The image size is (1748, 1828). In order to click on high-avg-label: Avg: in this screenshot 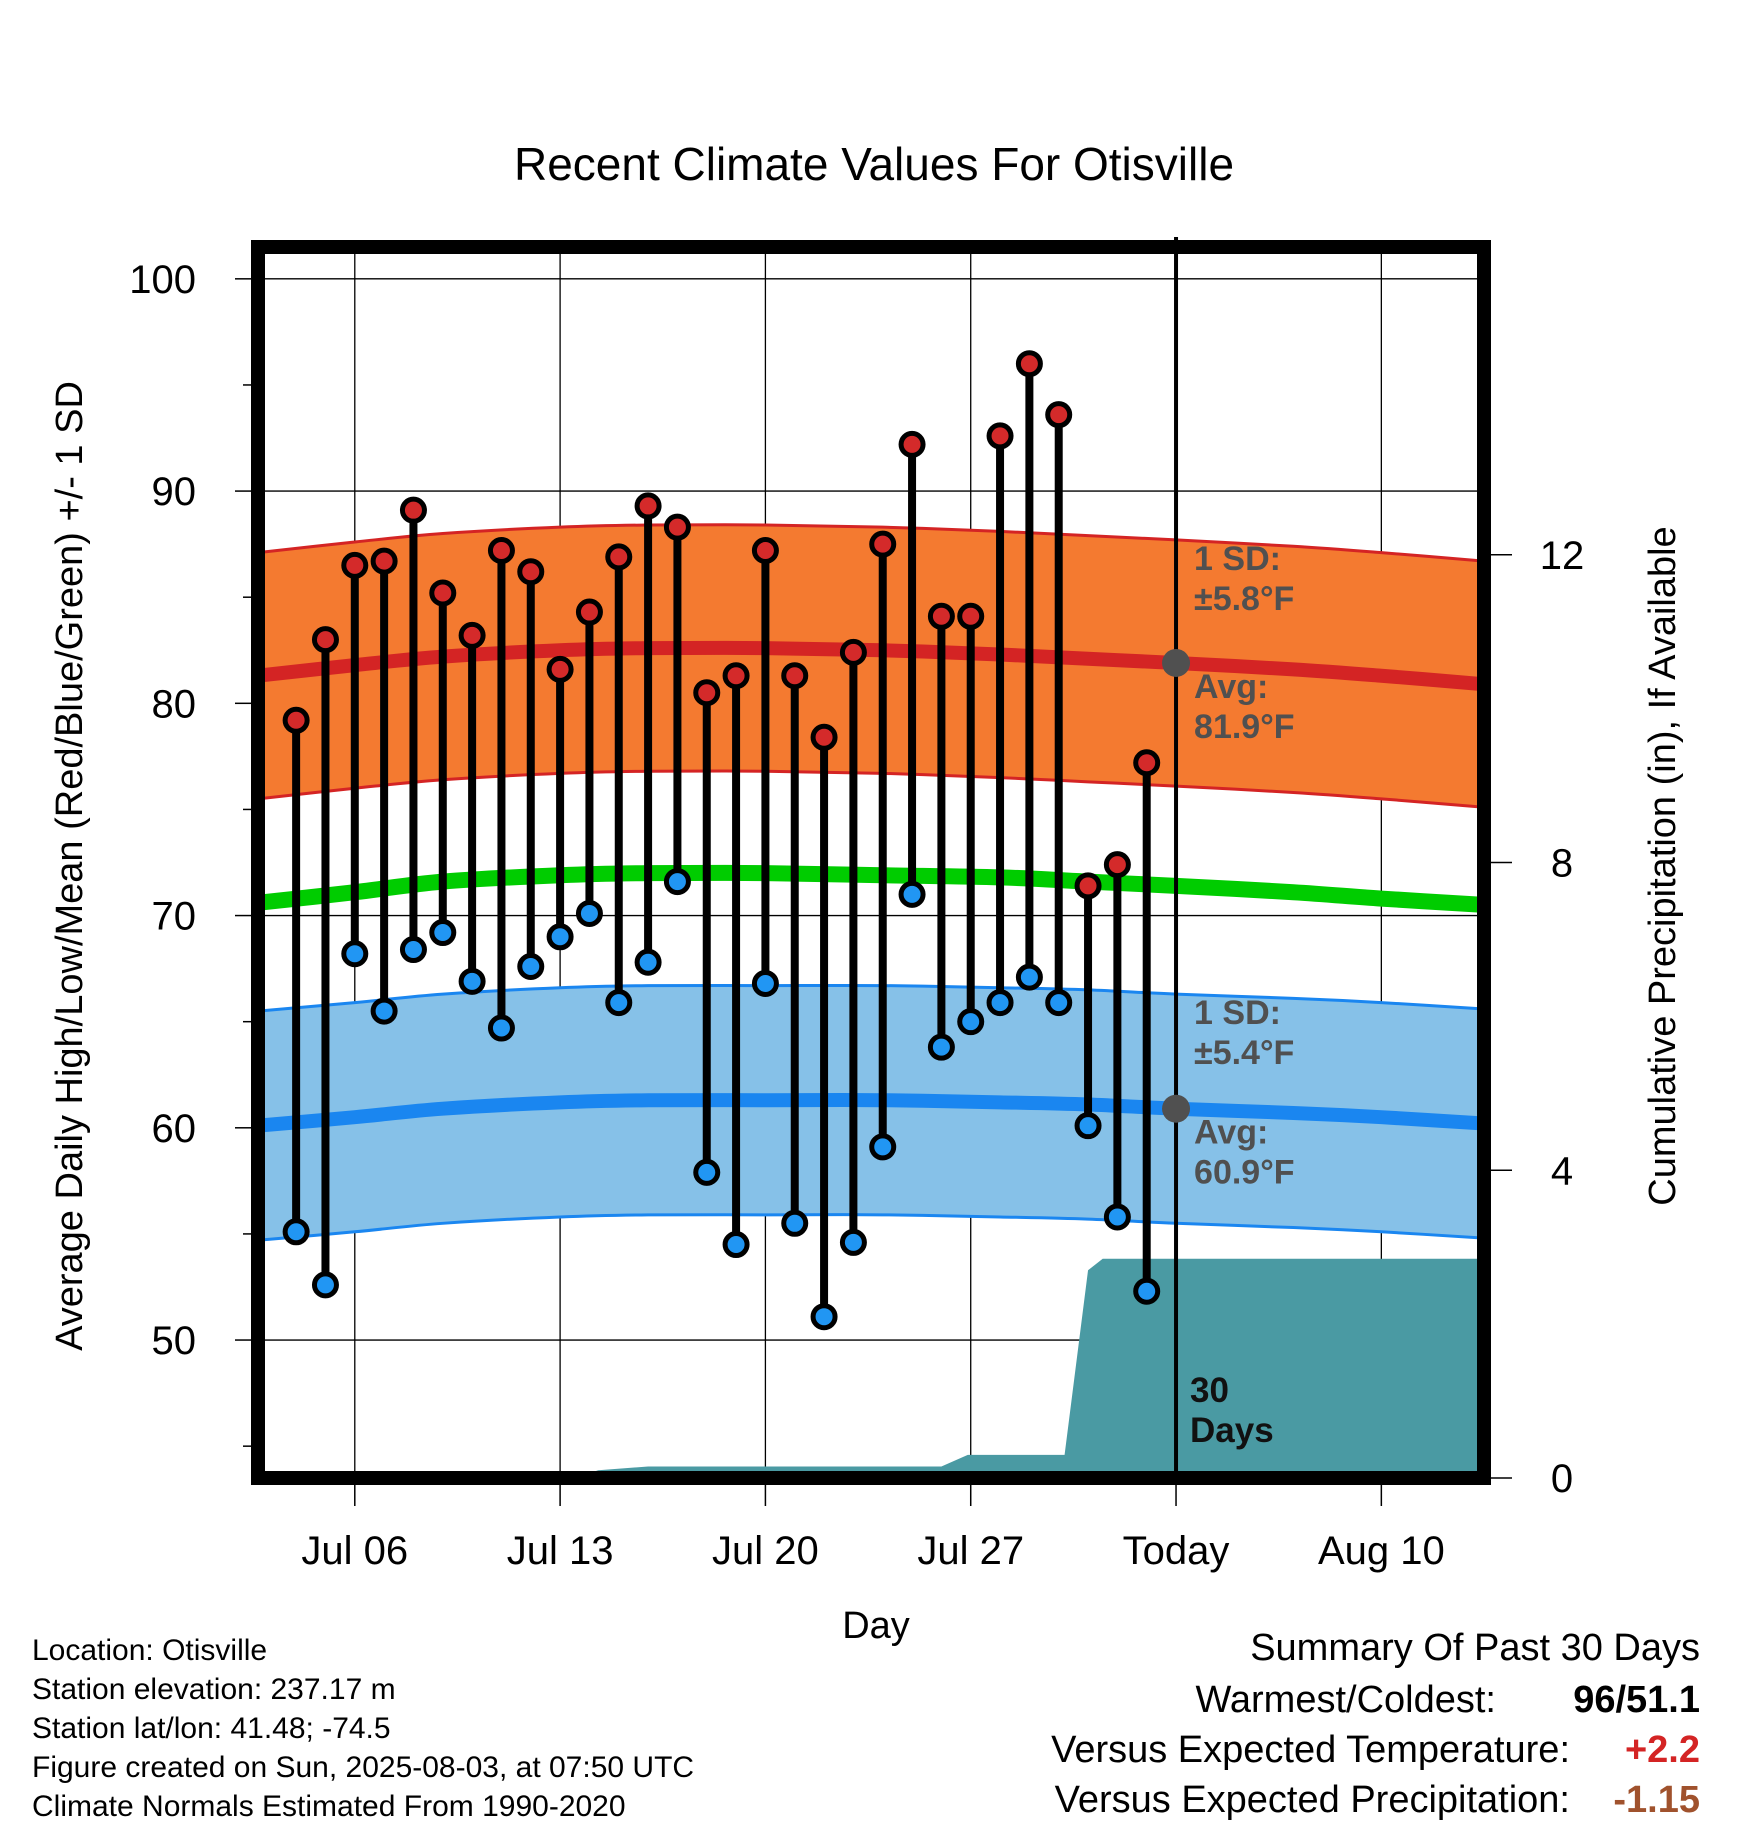, I will do `click(1231, 687)`.